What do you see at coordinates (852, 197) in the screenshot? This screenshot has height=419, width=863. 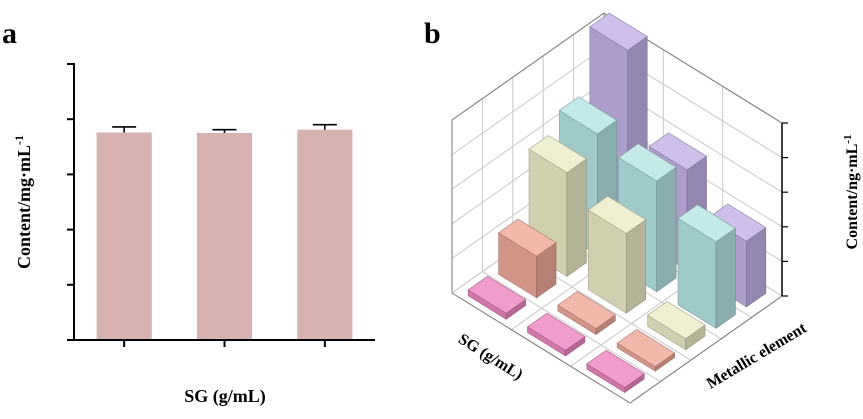 I see `panel-b-z-axis-label-main: Content/ng·mL` at bounding box center [852, 197].